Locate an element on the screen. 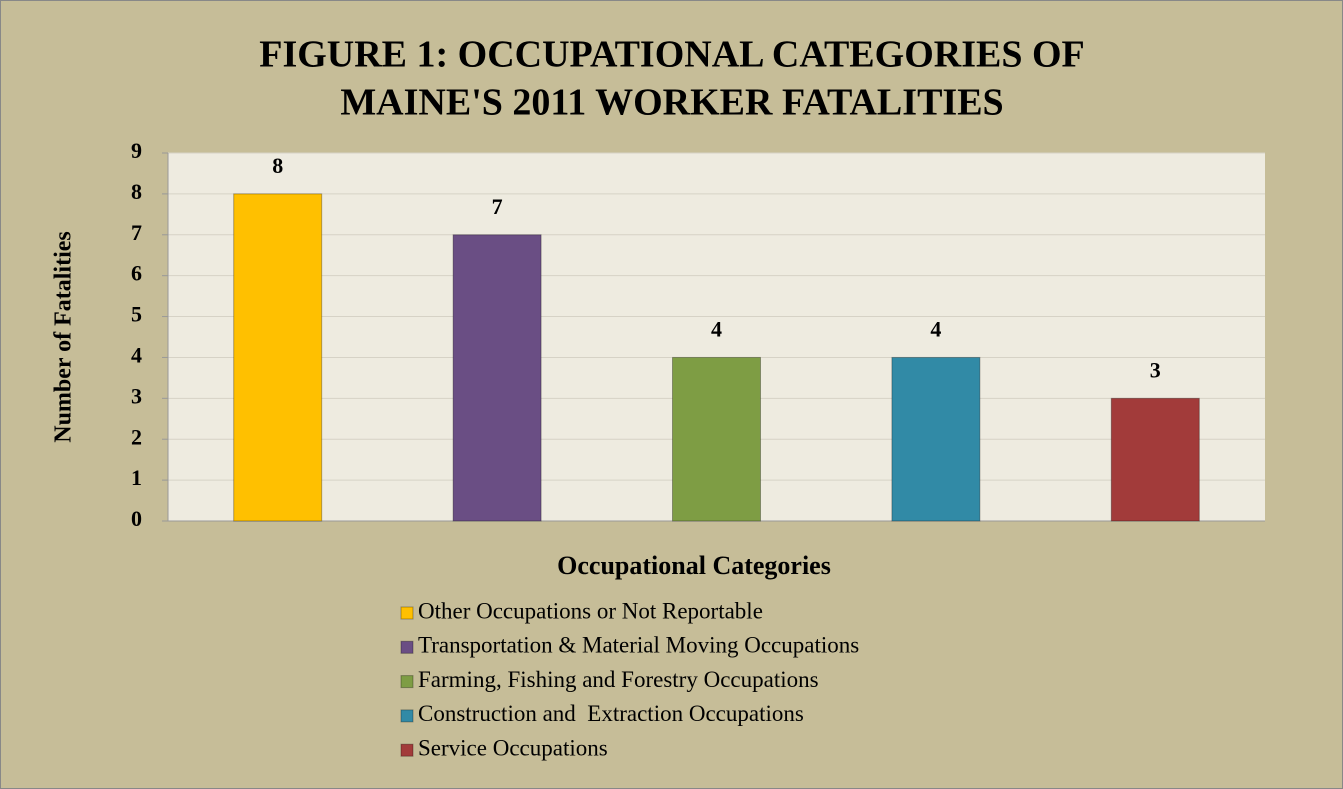 The height and width of the screenshot is (789, 1343). y-tick-label: 5 is located at coordinates (136, 314).